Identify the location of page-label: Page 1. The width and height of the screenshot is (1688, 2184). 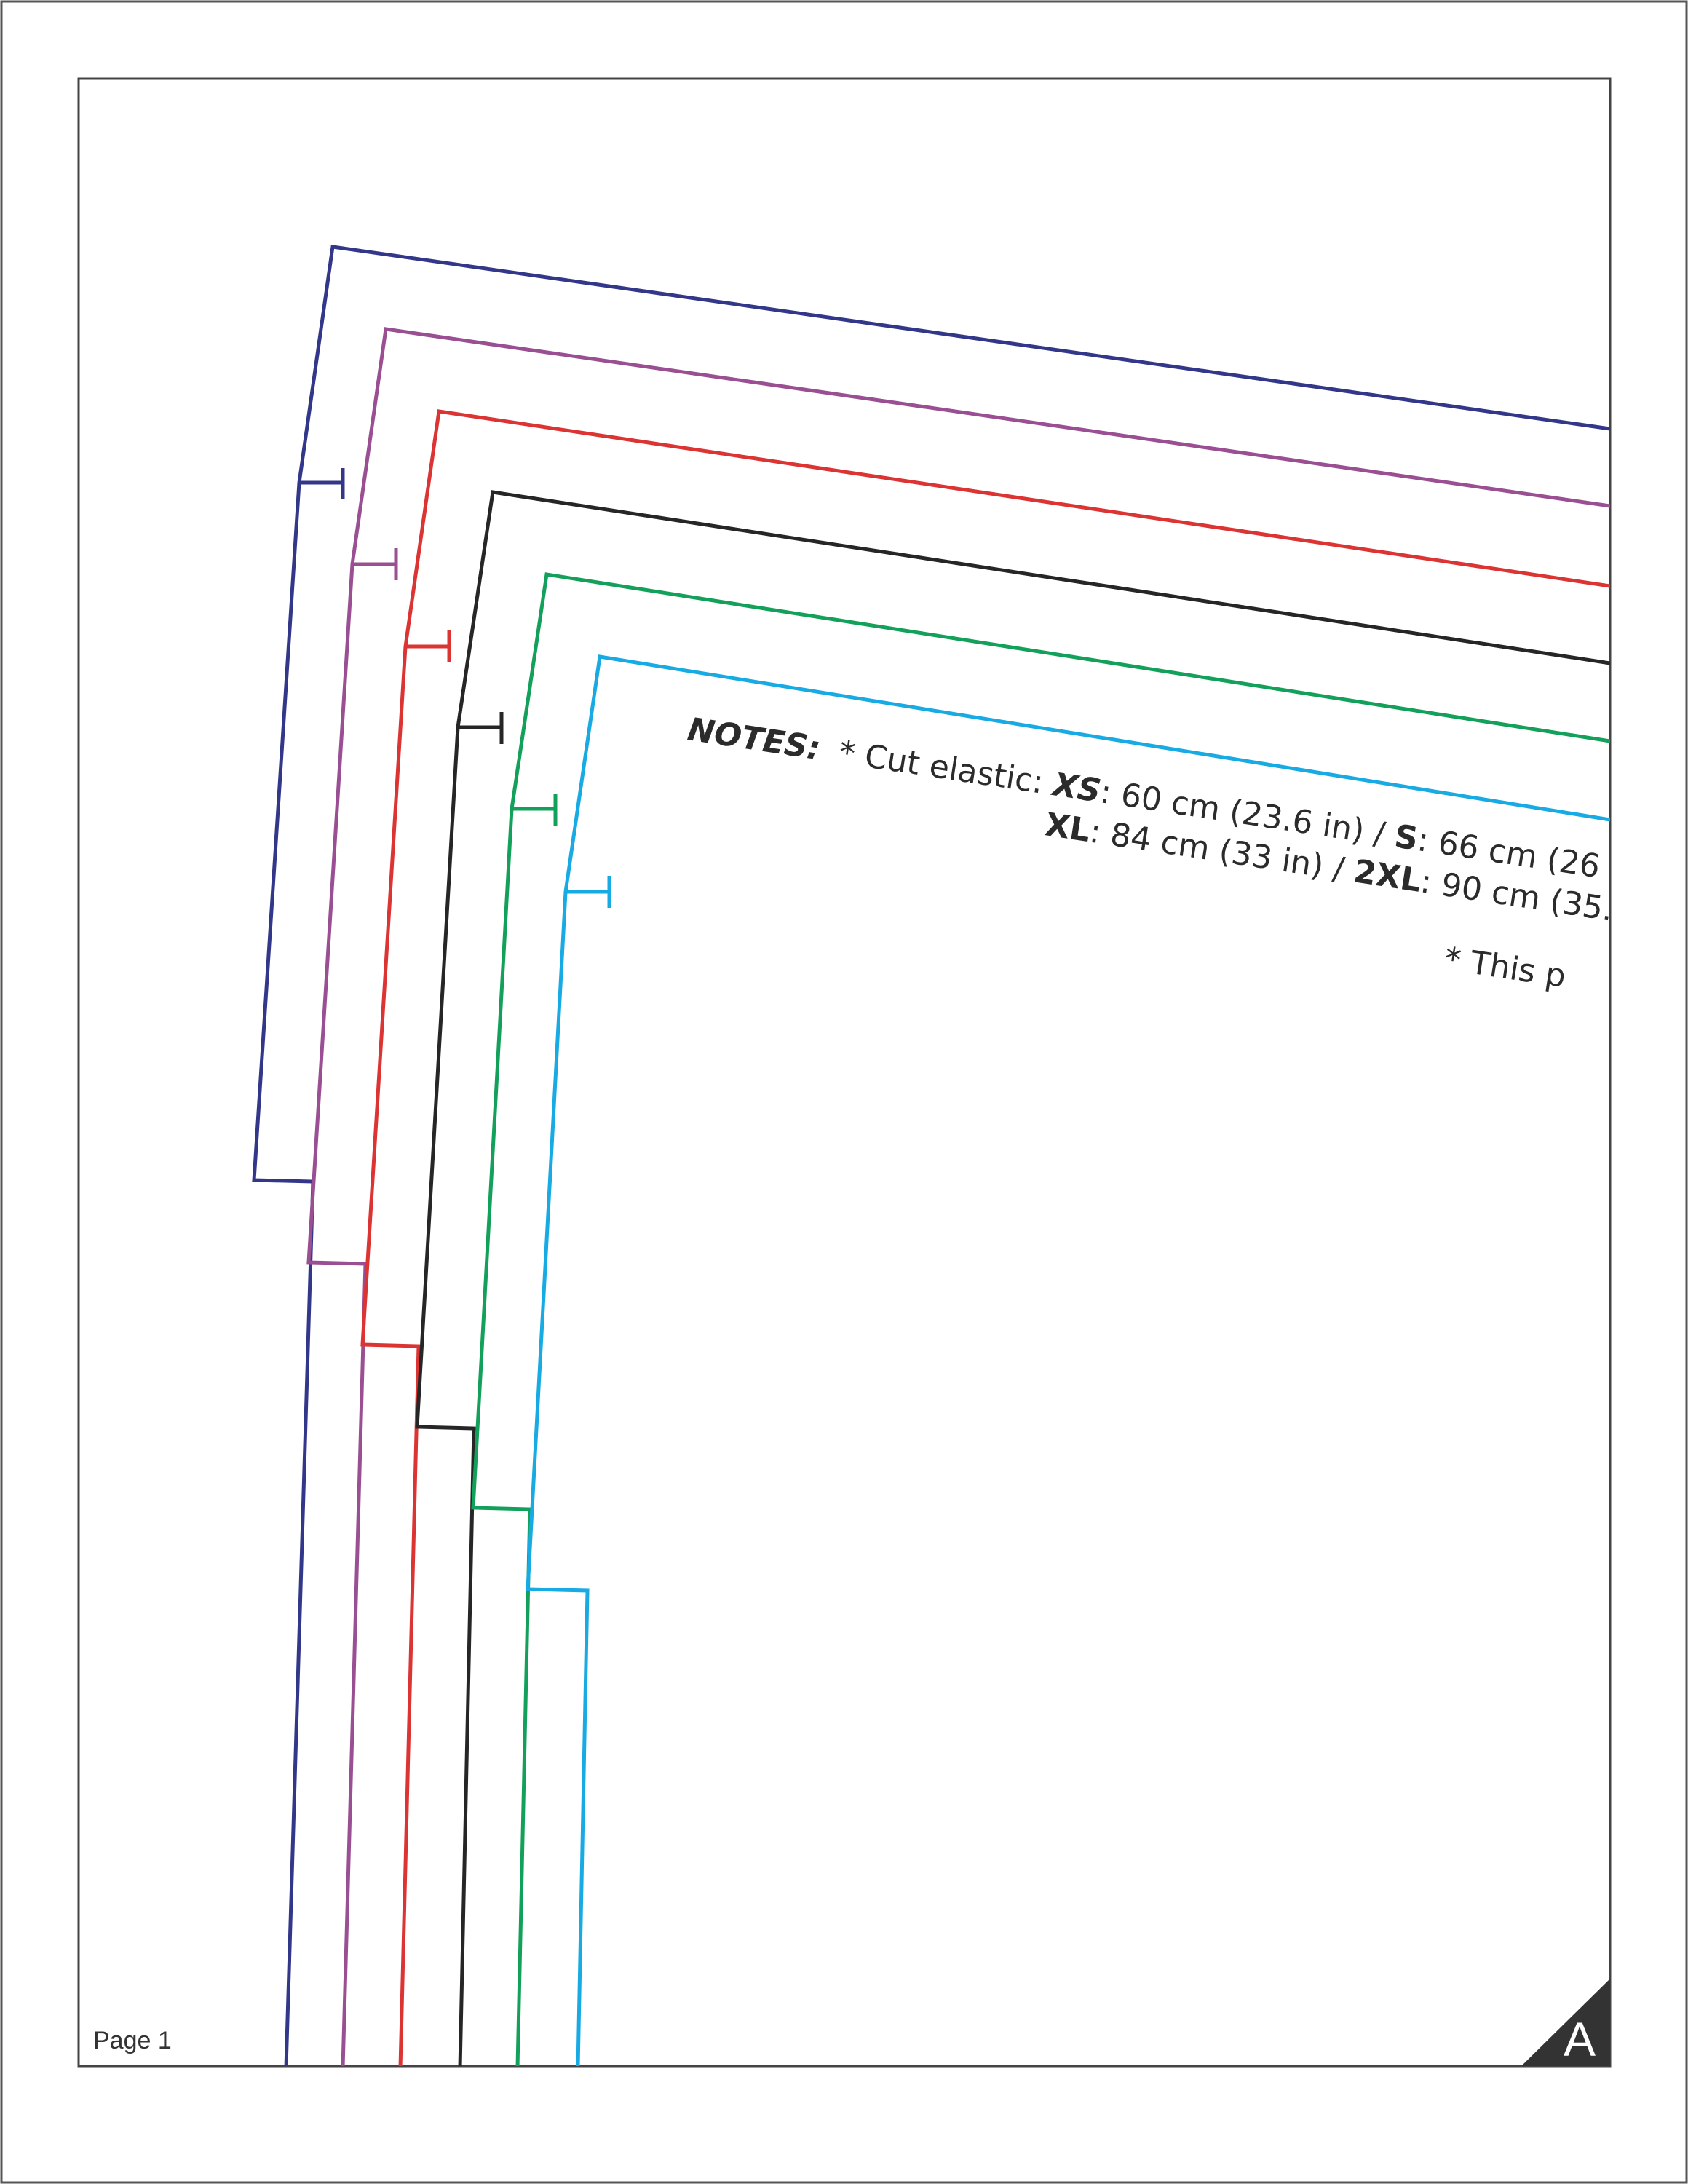
(132, 2040).